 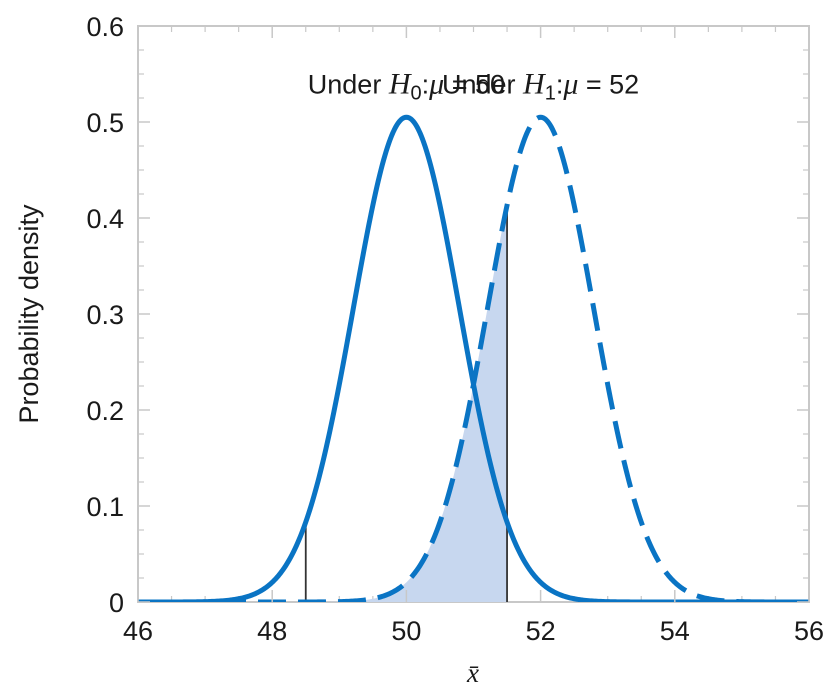 I want to click on shaded-region-beta, so click(x=406, y=403).